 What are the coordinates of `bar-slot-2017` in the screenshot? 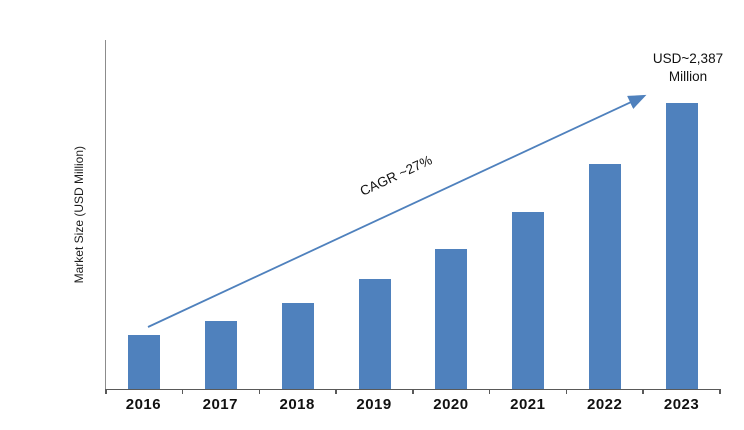 It's located at (221, 355).